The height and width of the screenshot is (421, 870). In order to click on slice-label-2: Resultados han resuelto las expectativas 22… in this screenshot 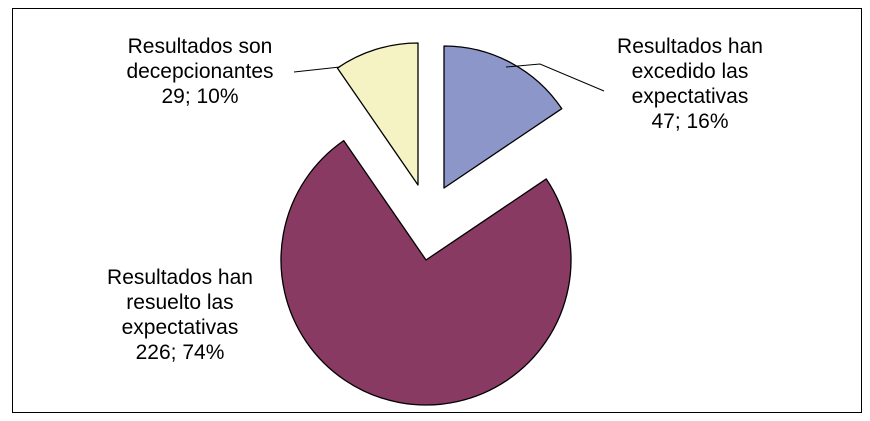, I will do `click(180, 315)`.